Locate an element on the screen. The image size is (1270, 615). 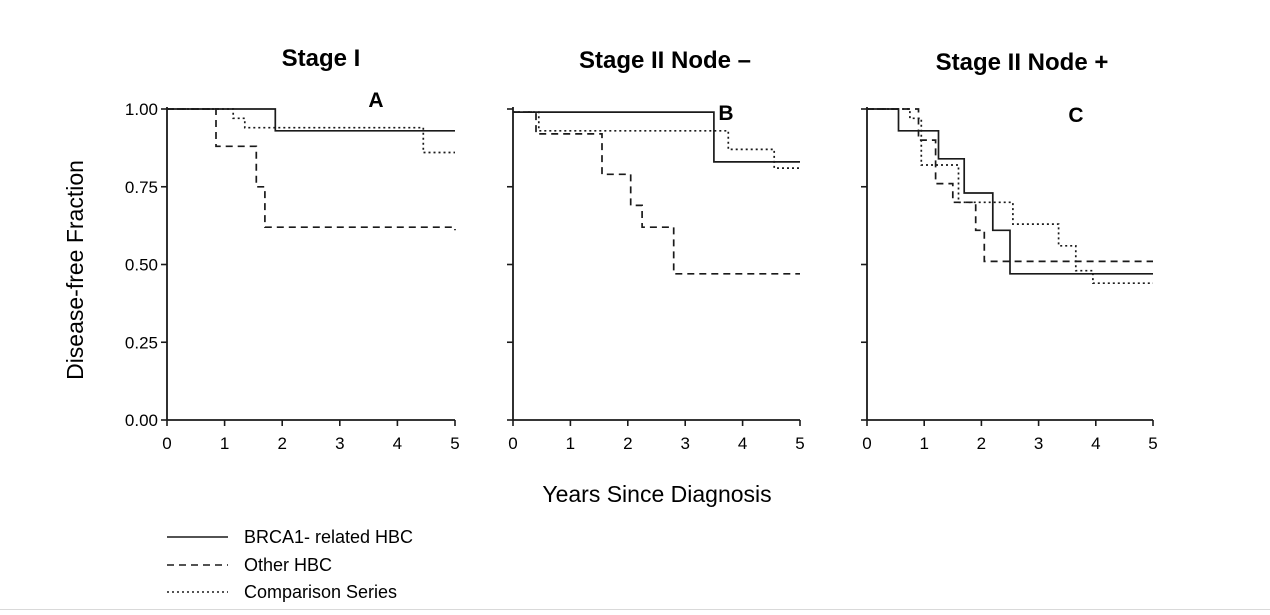
y-tick-label: 0.25 is located at coordinates (141, 342).